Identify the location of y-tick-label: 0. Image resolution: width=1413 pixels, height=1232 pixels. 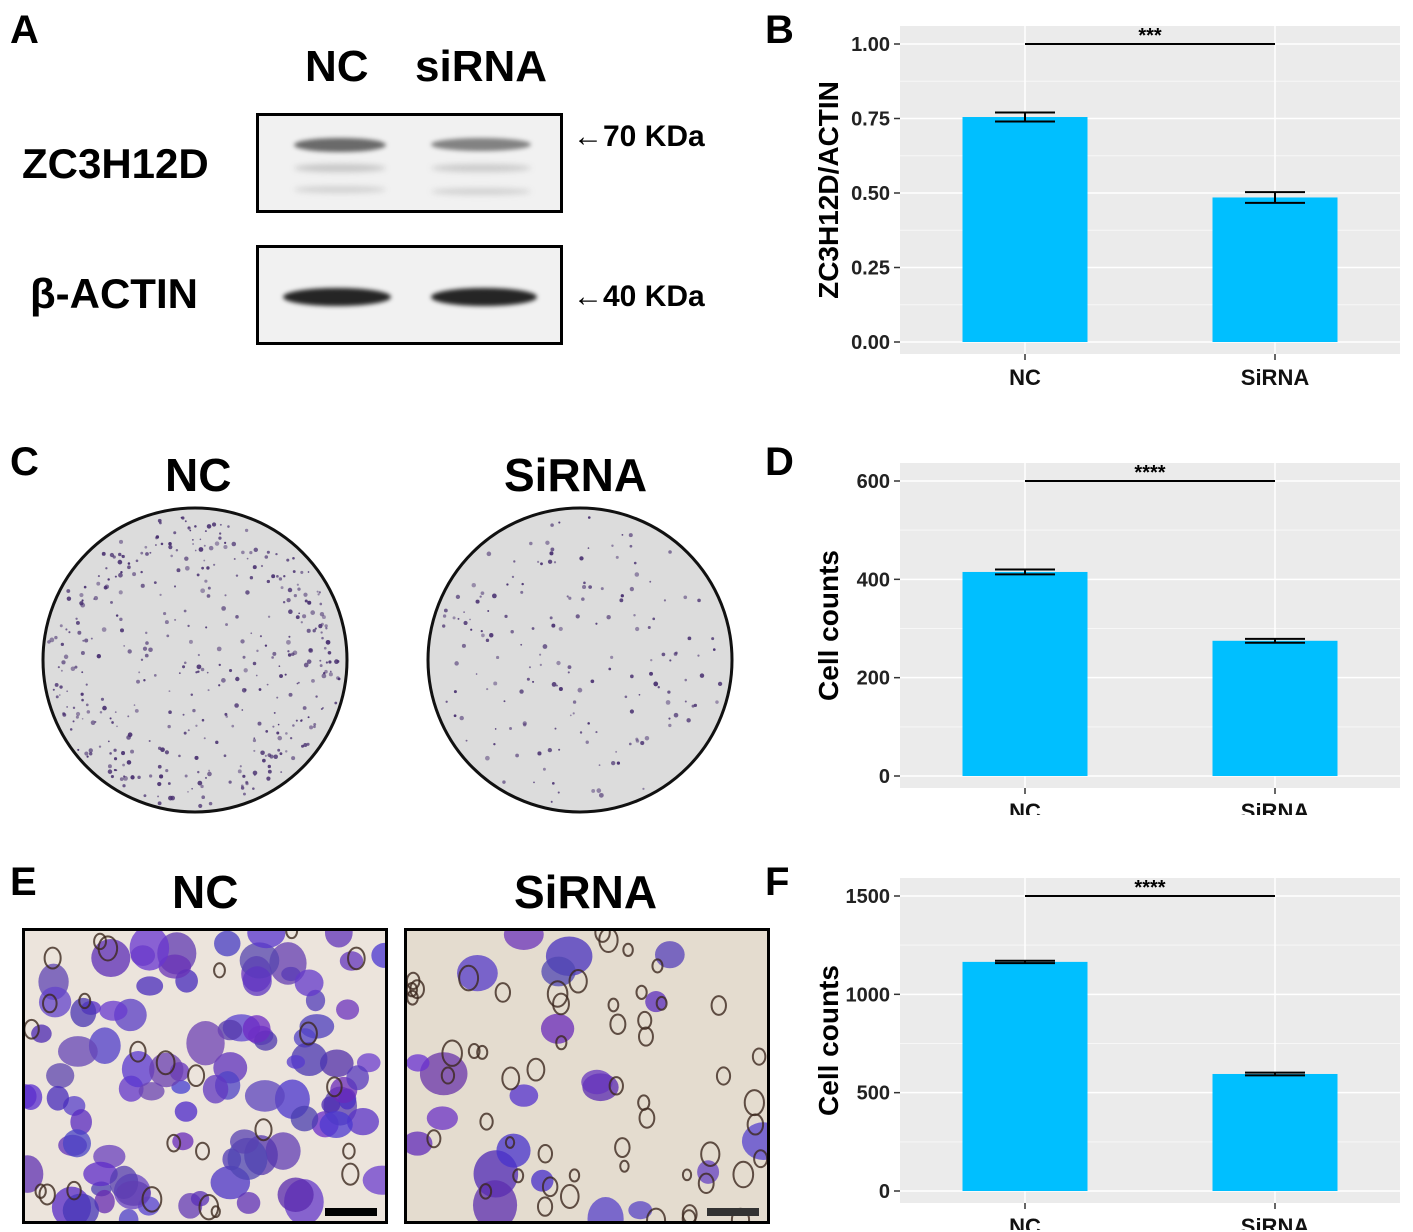
(884, 777).